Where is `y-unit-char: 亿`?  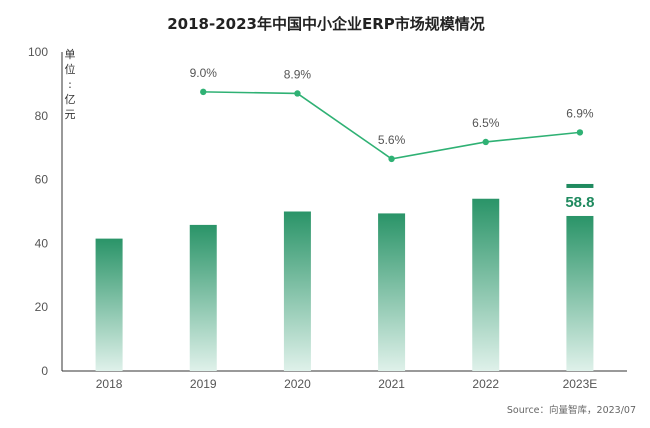
y-unit-char: 亿 is located at coordinates (70, 99).